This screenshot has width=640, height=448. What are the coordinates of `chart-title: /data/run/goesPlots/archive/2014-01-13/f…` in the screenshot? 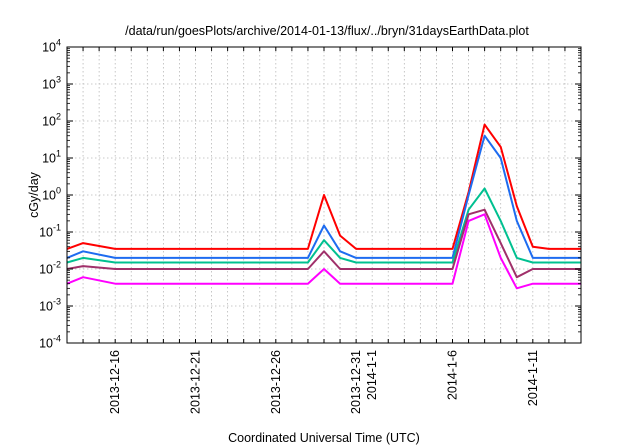 It's located at (327, 31).